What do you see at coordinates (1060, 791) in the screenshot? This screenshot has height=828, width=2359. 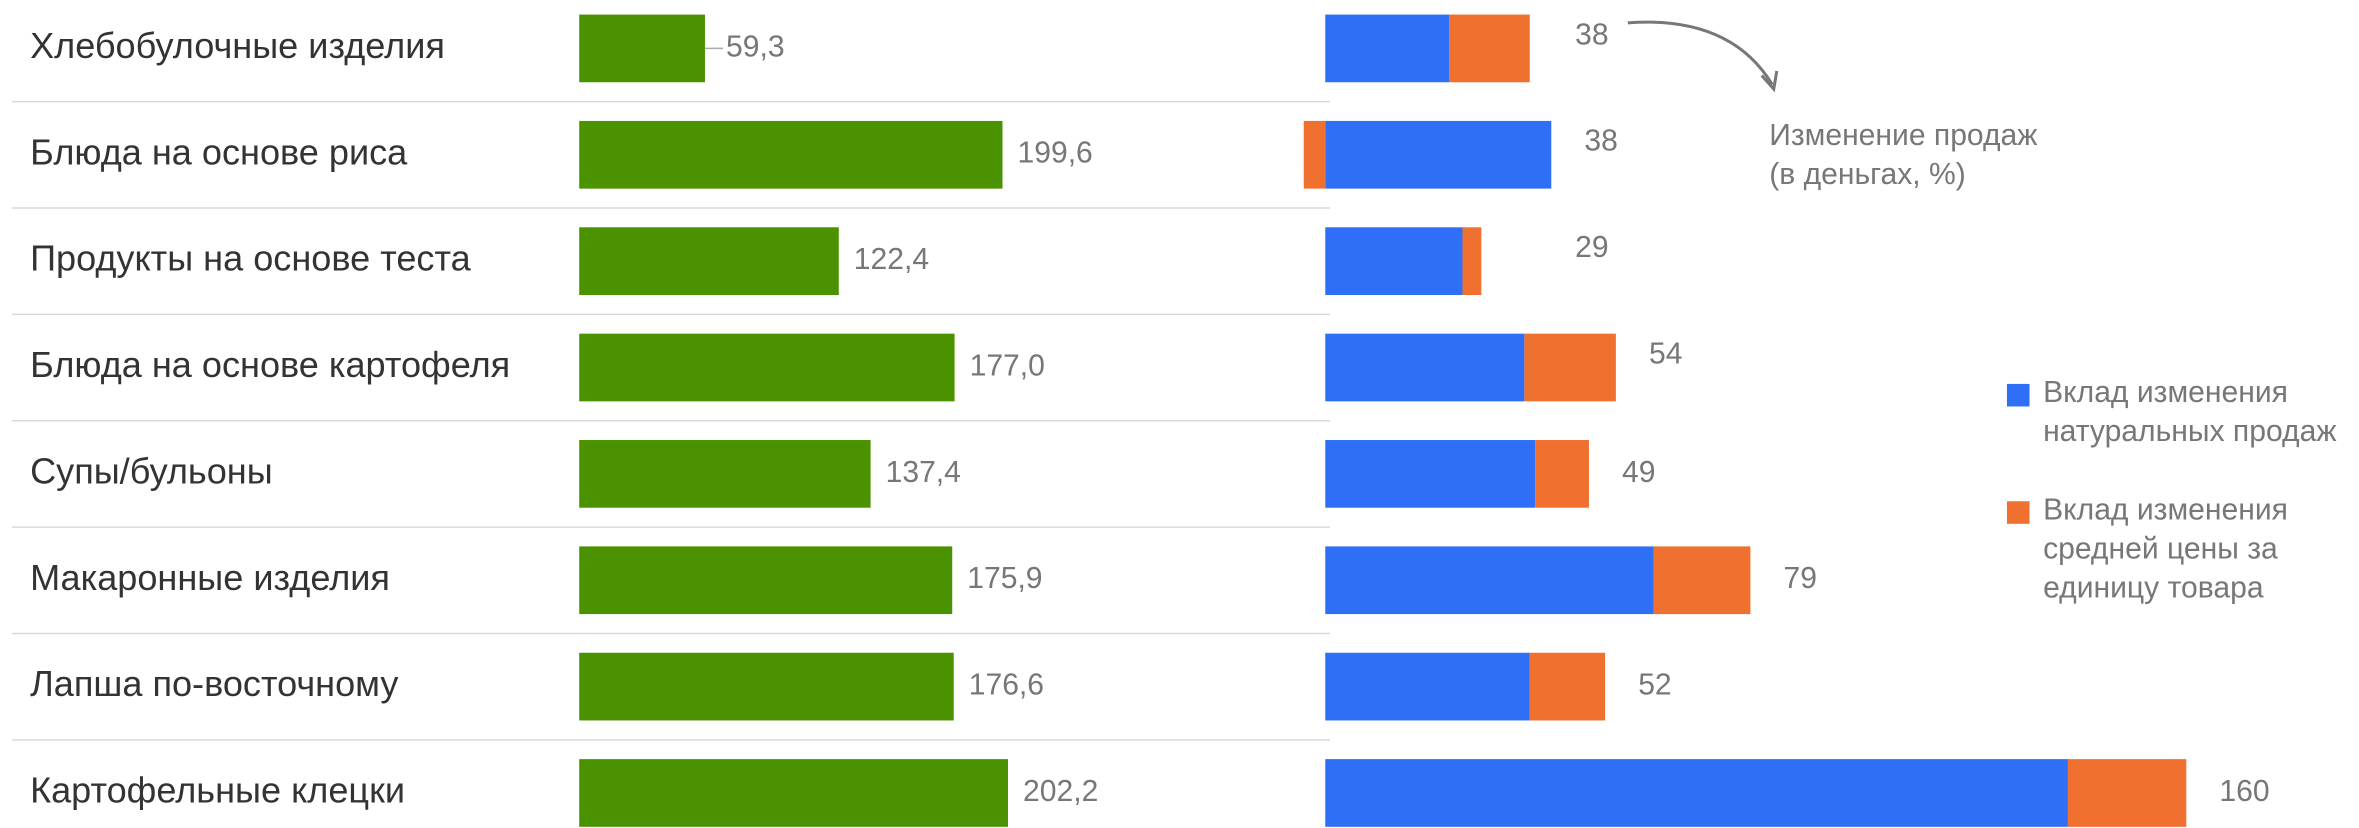 I see `value-label: 202,2` at bounding box center [1060, 791].